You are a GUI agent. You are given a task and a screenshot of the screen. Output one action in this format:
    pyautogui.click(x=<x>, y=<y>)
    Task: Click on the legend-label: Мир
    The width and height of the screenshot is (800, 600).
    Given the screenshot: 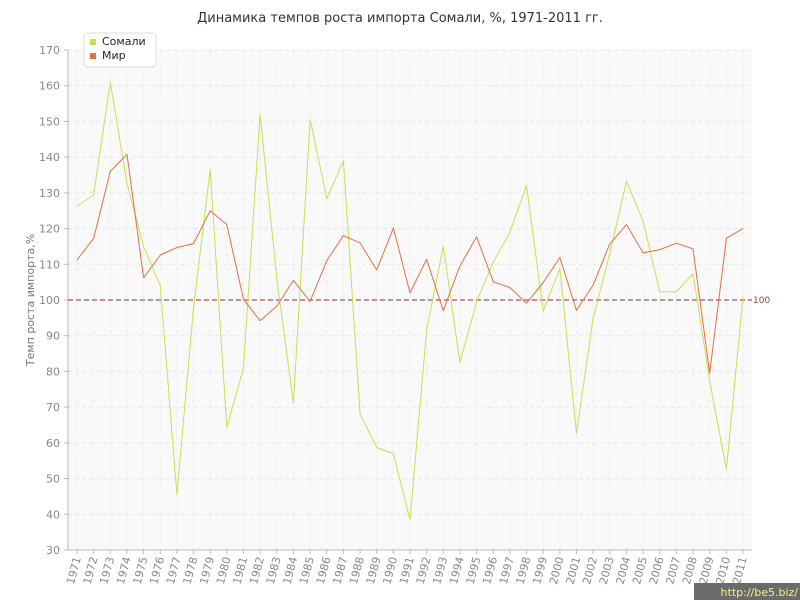 What is the action you would take?
    pyautogui.click(x=114, y=55)
    